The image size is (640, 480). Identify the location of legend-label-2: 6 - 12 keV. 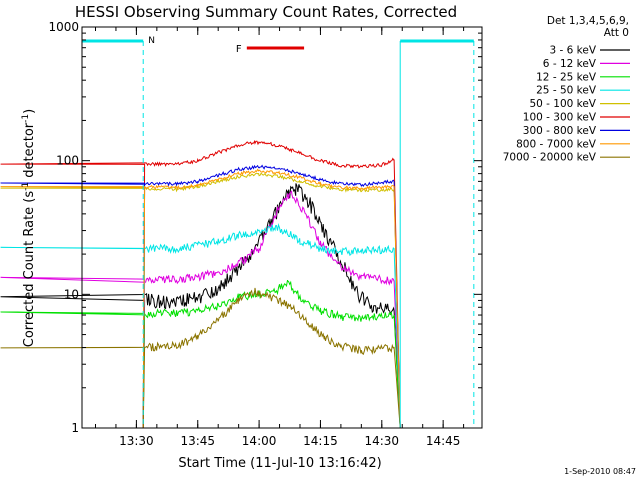
(570, 64).